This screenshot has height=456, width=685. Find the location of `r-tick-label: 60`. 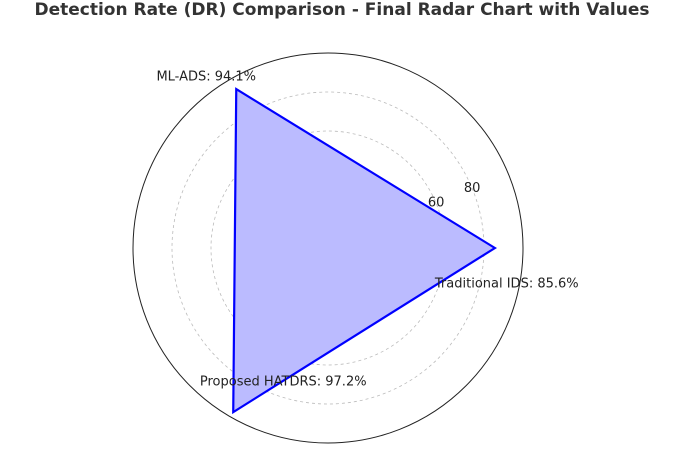

r-tick-label: 60 is located at coordinates (436, 203).